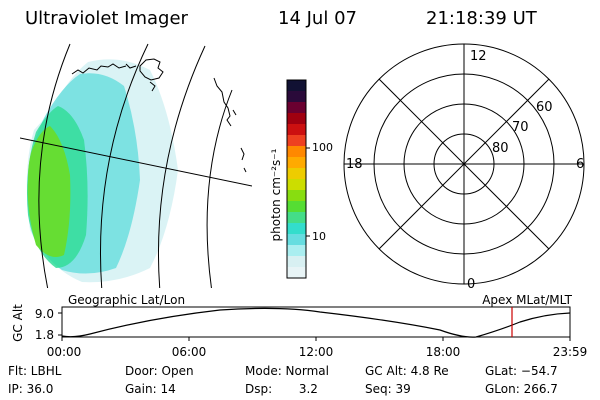  What do you see at coordinates (544, 107) in the screenshot?
I see `lat-label-60: 60` at bounding box center [544, 107].